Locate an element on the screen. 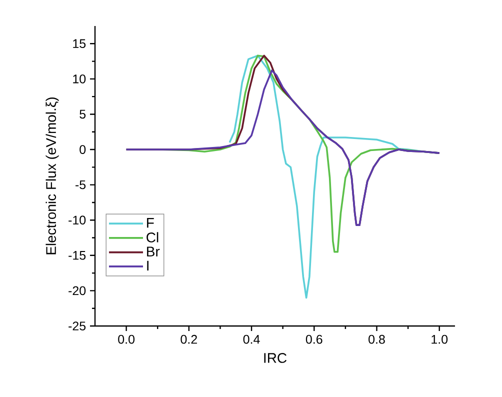 Image resolution: width=502 pixels, height=397 pixels. y-tick-label: 0 is located at coordinates (83, 149).